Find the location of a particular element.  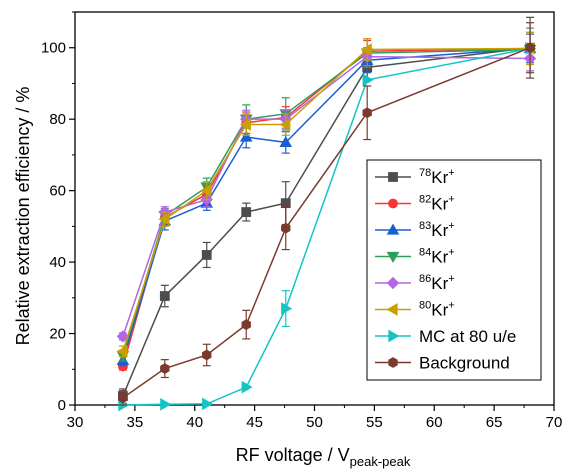

legend-label: 86Kr+ is located at coordinates (437, 283).